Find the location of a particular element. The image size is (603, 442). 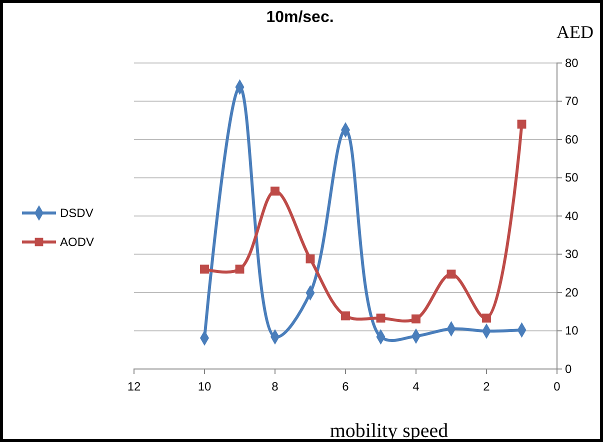

y-tick-label: 40 is located at coordinates (572, 215).